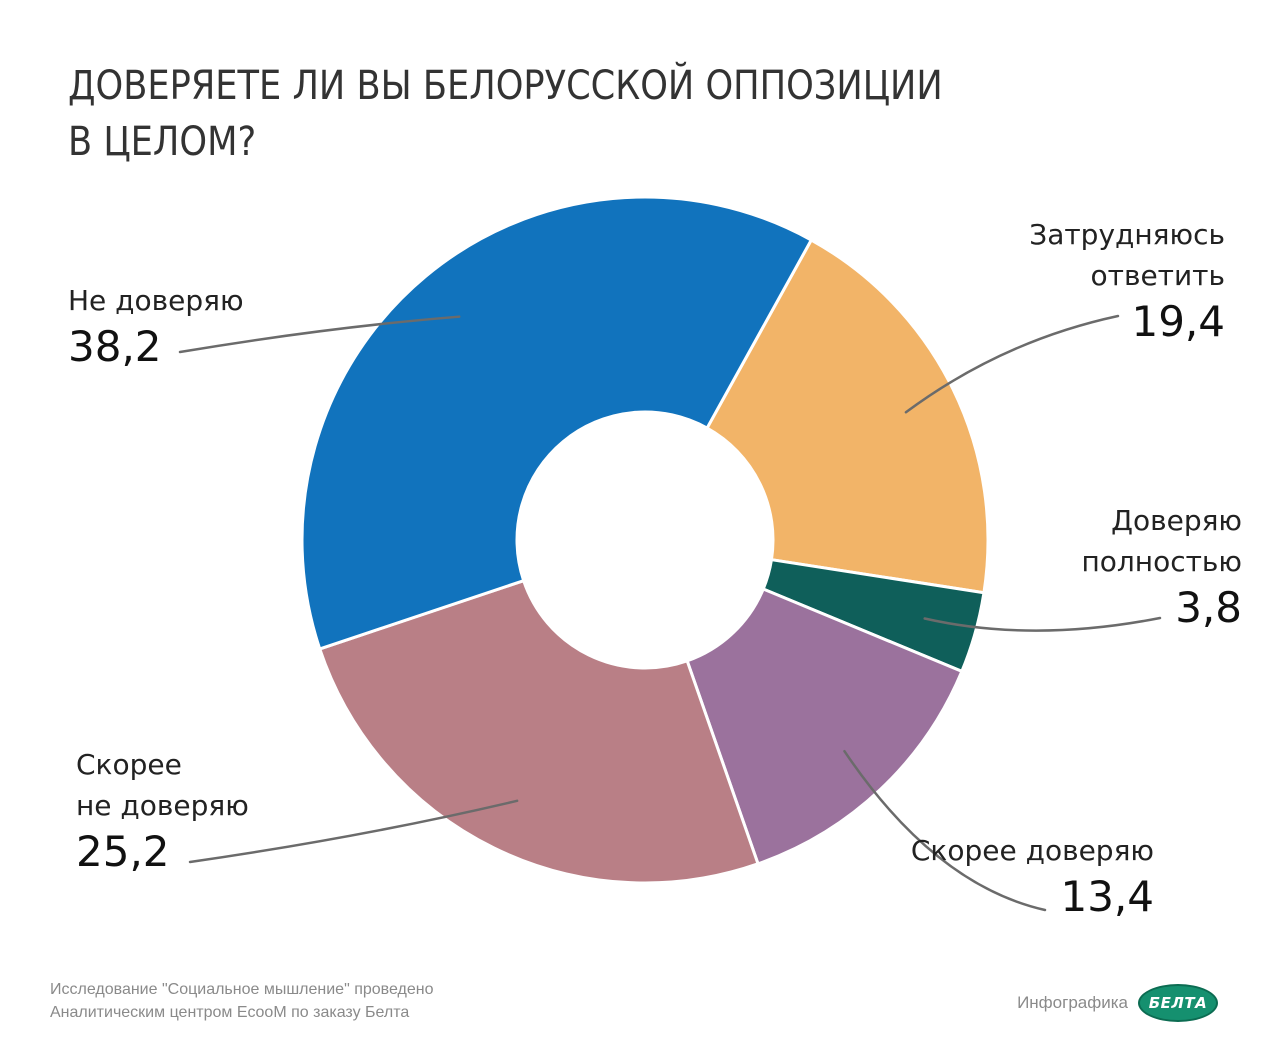 This screenshot has height=1064, width=1280. I want to click on slice-label-line: Не доверяю, so click(156, 300).